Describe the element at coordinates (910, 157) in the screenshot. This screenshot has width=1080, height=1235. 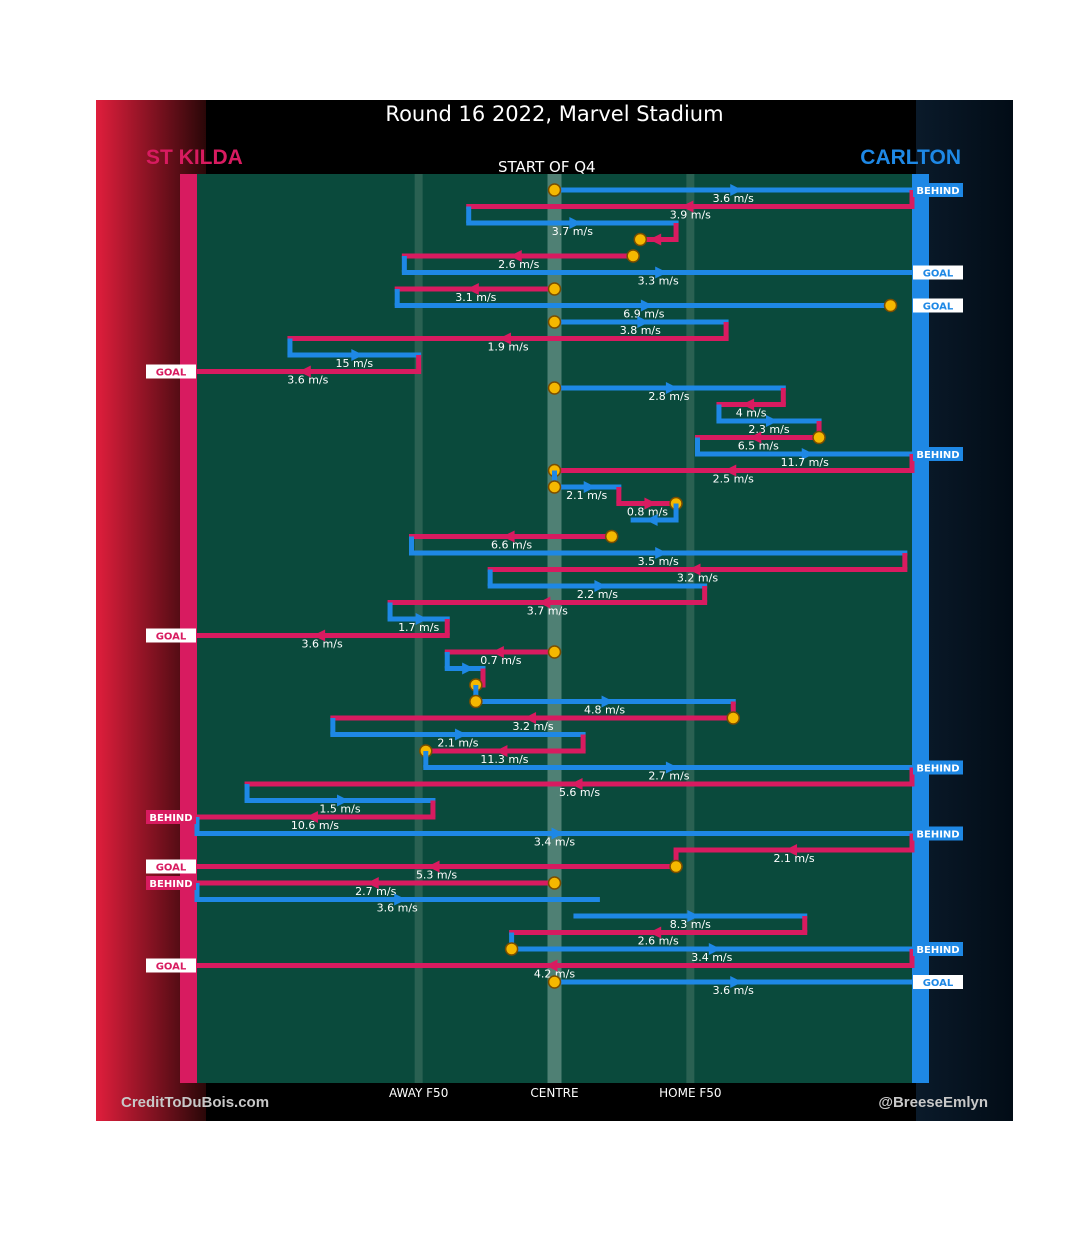
I see `team-right-name: CARLTON` at that location.